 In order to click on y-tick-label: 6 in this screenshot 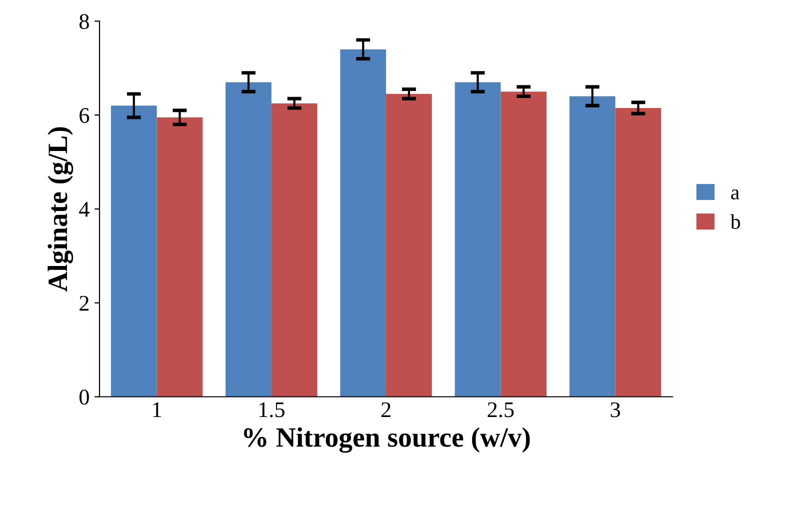, I will do `click(85, 115)`.